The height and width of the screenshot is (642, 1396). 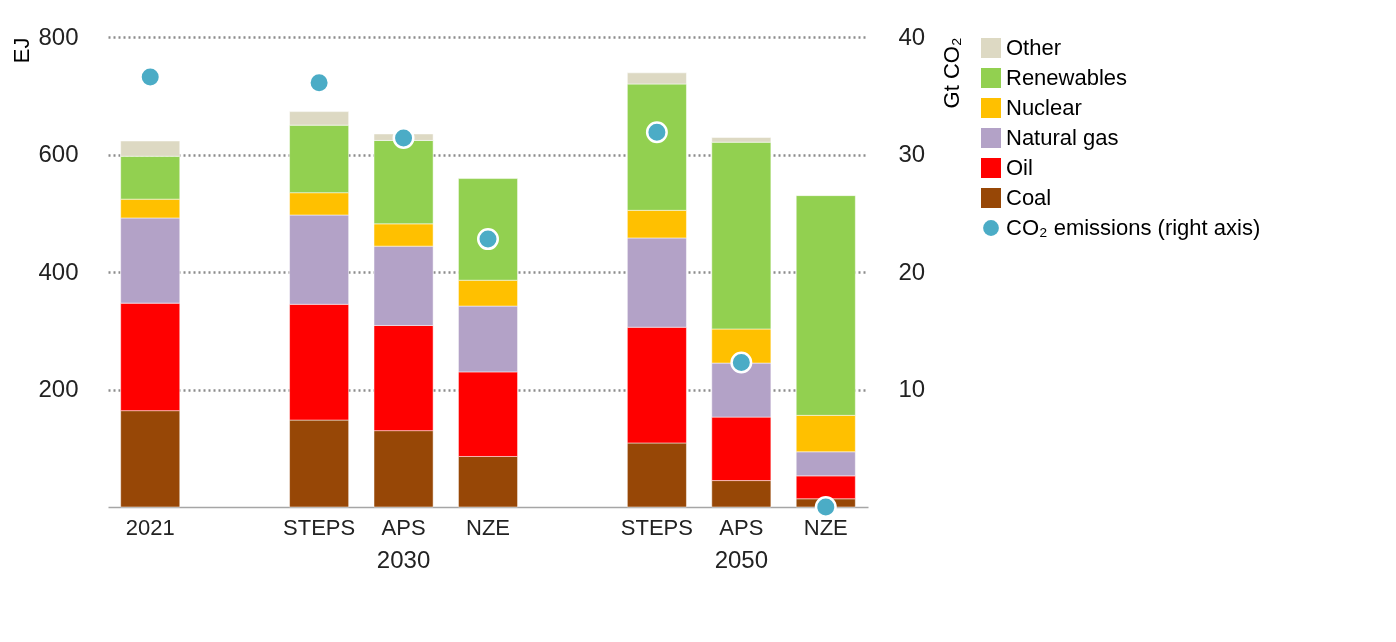 I want to click on x-tick-label: 2021, so click(x=150, y=527).